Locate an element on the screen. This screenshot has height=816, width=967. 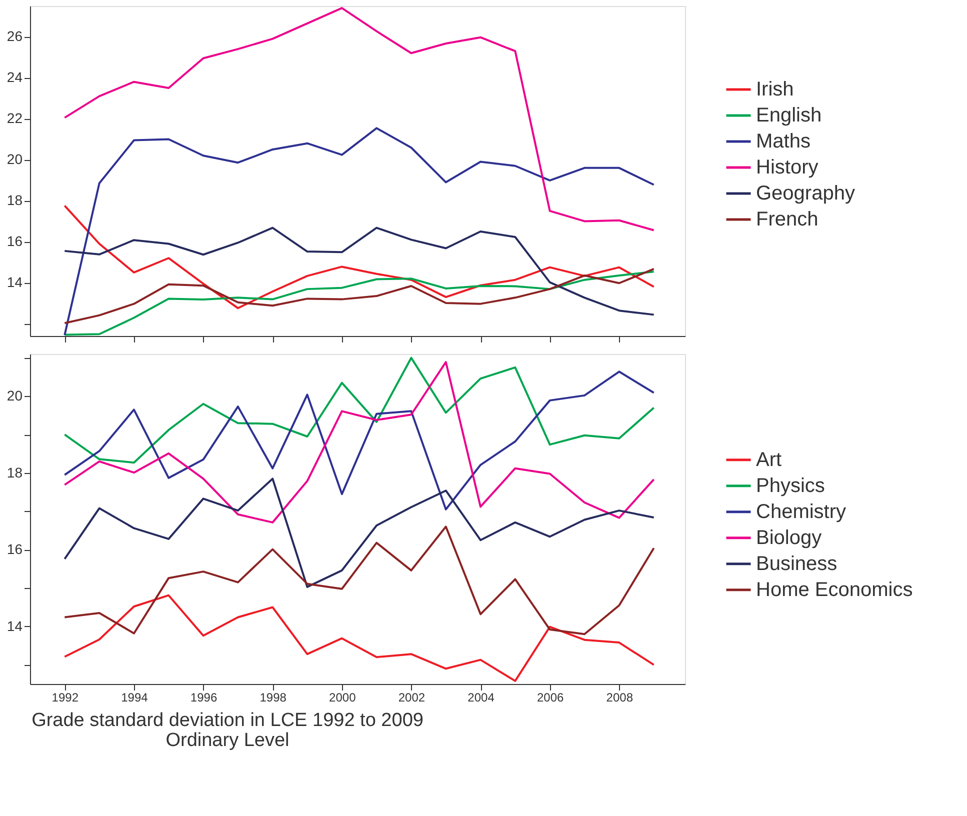
text: Ordinary Level is located at coordinates (228, 740).